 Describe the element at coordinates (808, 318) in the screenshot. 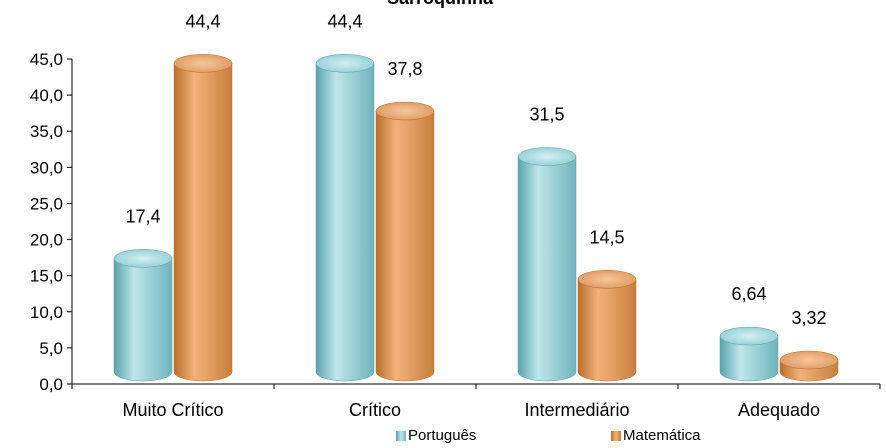

I see `data-label: 3,32` at that location.